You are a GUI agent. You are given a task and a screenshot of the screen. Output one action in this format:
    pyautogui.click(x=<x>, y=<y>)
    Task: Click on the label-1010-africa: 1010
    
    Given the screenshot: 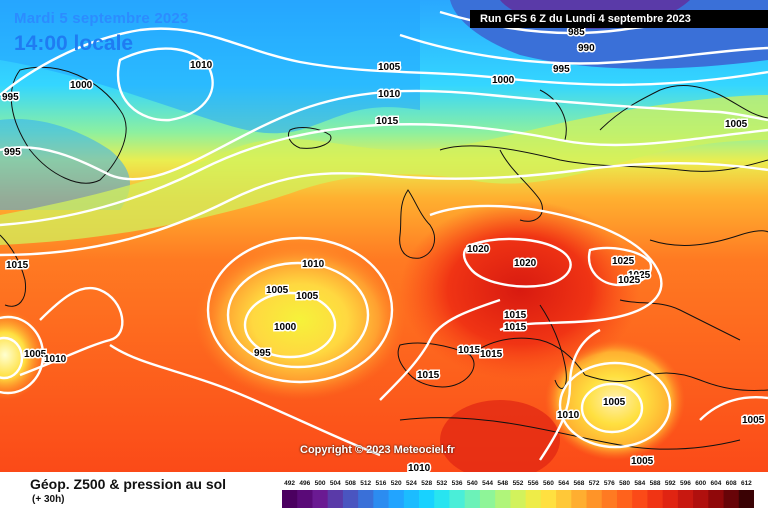 What is the action you would take?
    pyautogui.click(x=419, y=467)
    